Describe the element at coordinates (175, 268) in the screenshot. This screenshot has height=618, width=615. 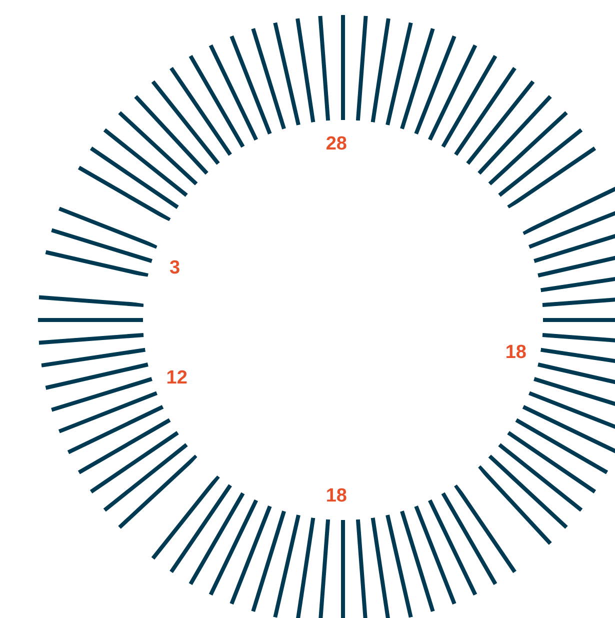
I see `data-label: 3` at that location.